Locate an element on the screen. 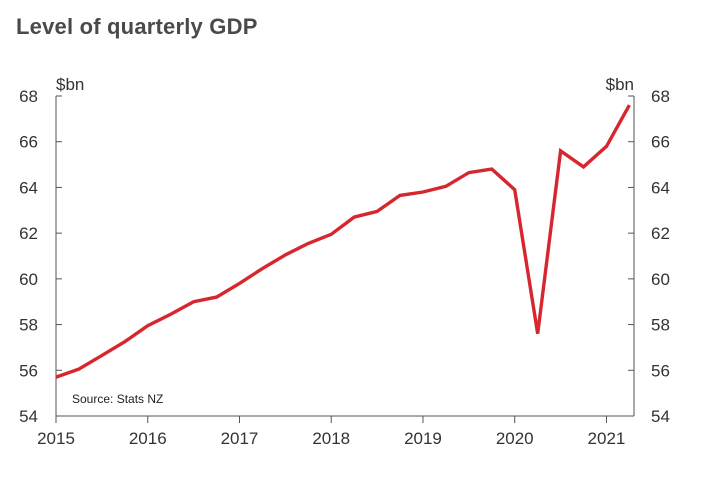  source-note: Source: Stats NZ is located at coordinates (117, 399).